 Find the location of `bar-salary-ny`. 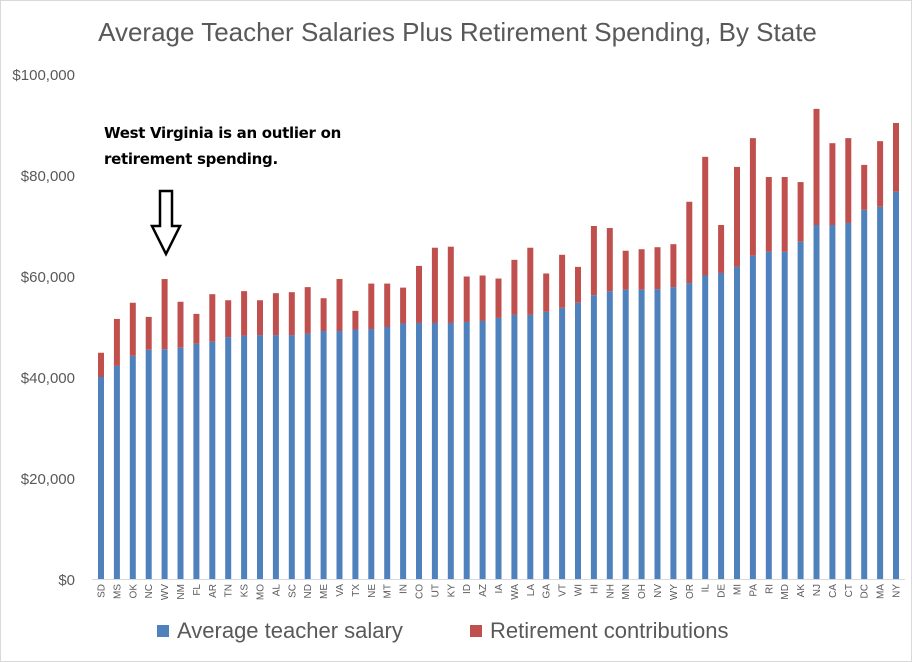

bar-salary-ny is located at coordinates (896, 385).